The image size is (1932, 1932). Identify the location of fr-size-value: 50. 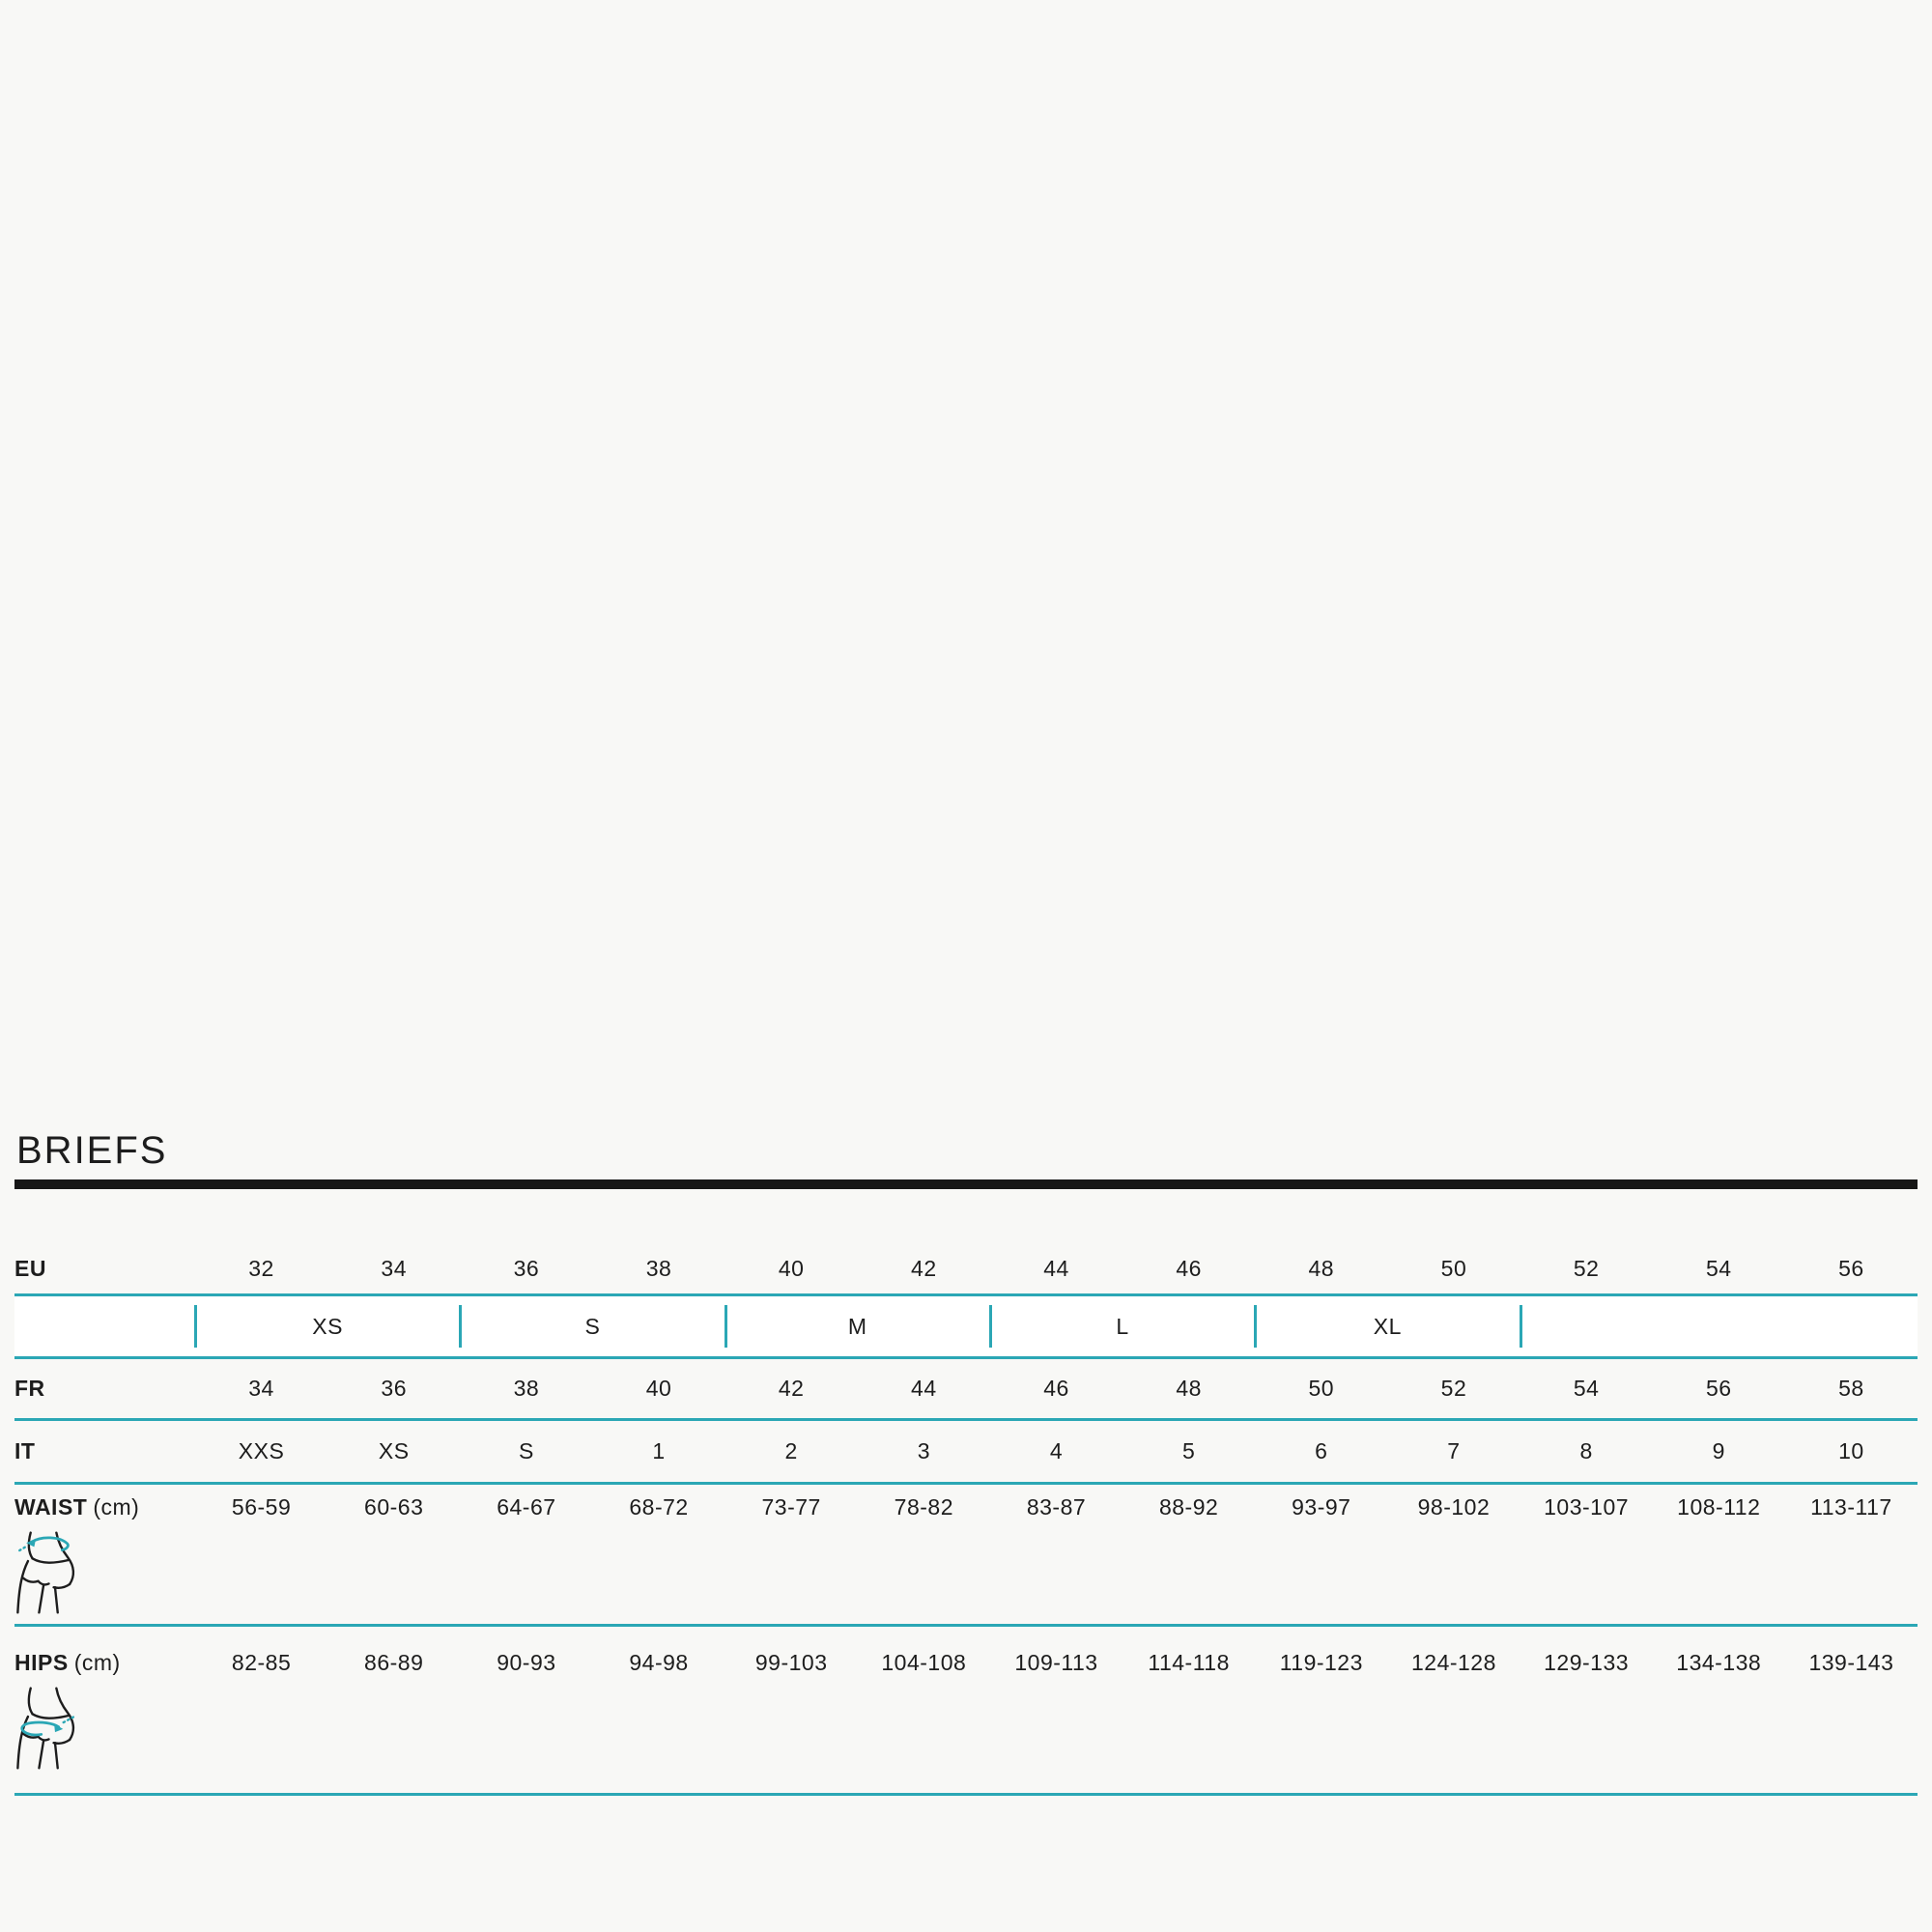
(1321, 1388).